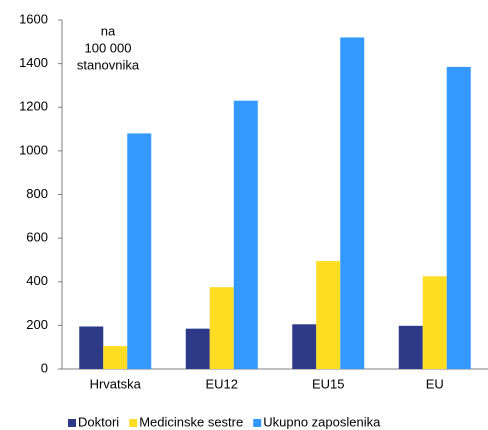 The width and height of the screenshot is (488, 430). What do you see at coordinates (44, 367) in the screenshot?
I see `y-tick-label: 0` at bounding box center [44, 367].